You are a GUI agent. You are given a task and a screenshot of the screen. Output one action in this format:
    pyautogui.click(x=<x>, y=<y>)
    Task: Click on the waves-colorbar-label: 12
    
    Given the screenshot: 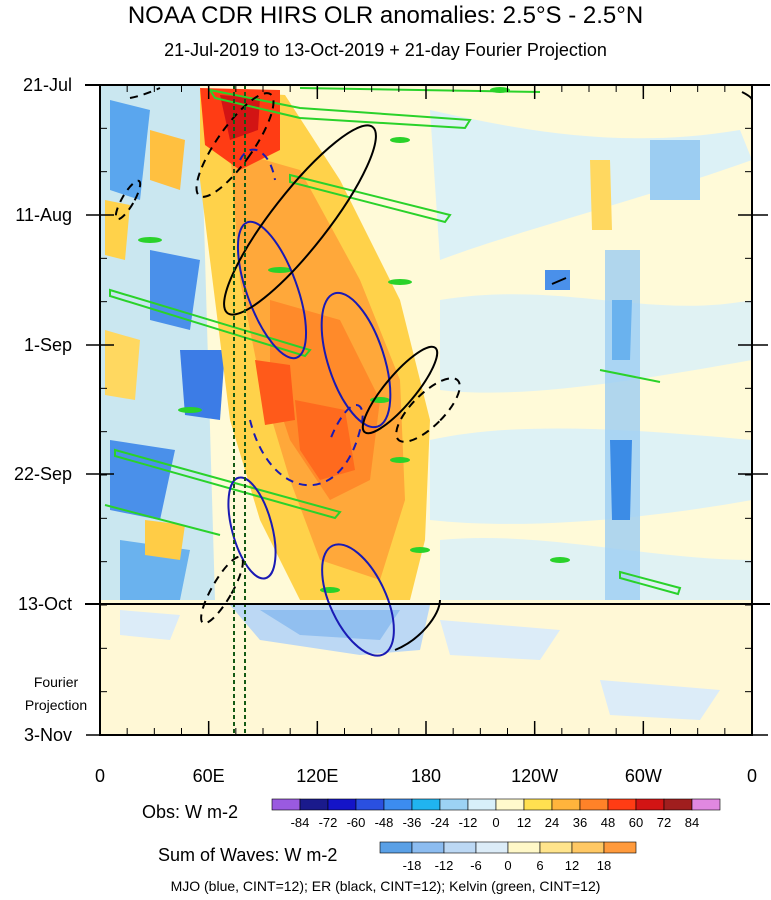 What is the action you would take?
    pyautogui.click(x=572, y=865)
    